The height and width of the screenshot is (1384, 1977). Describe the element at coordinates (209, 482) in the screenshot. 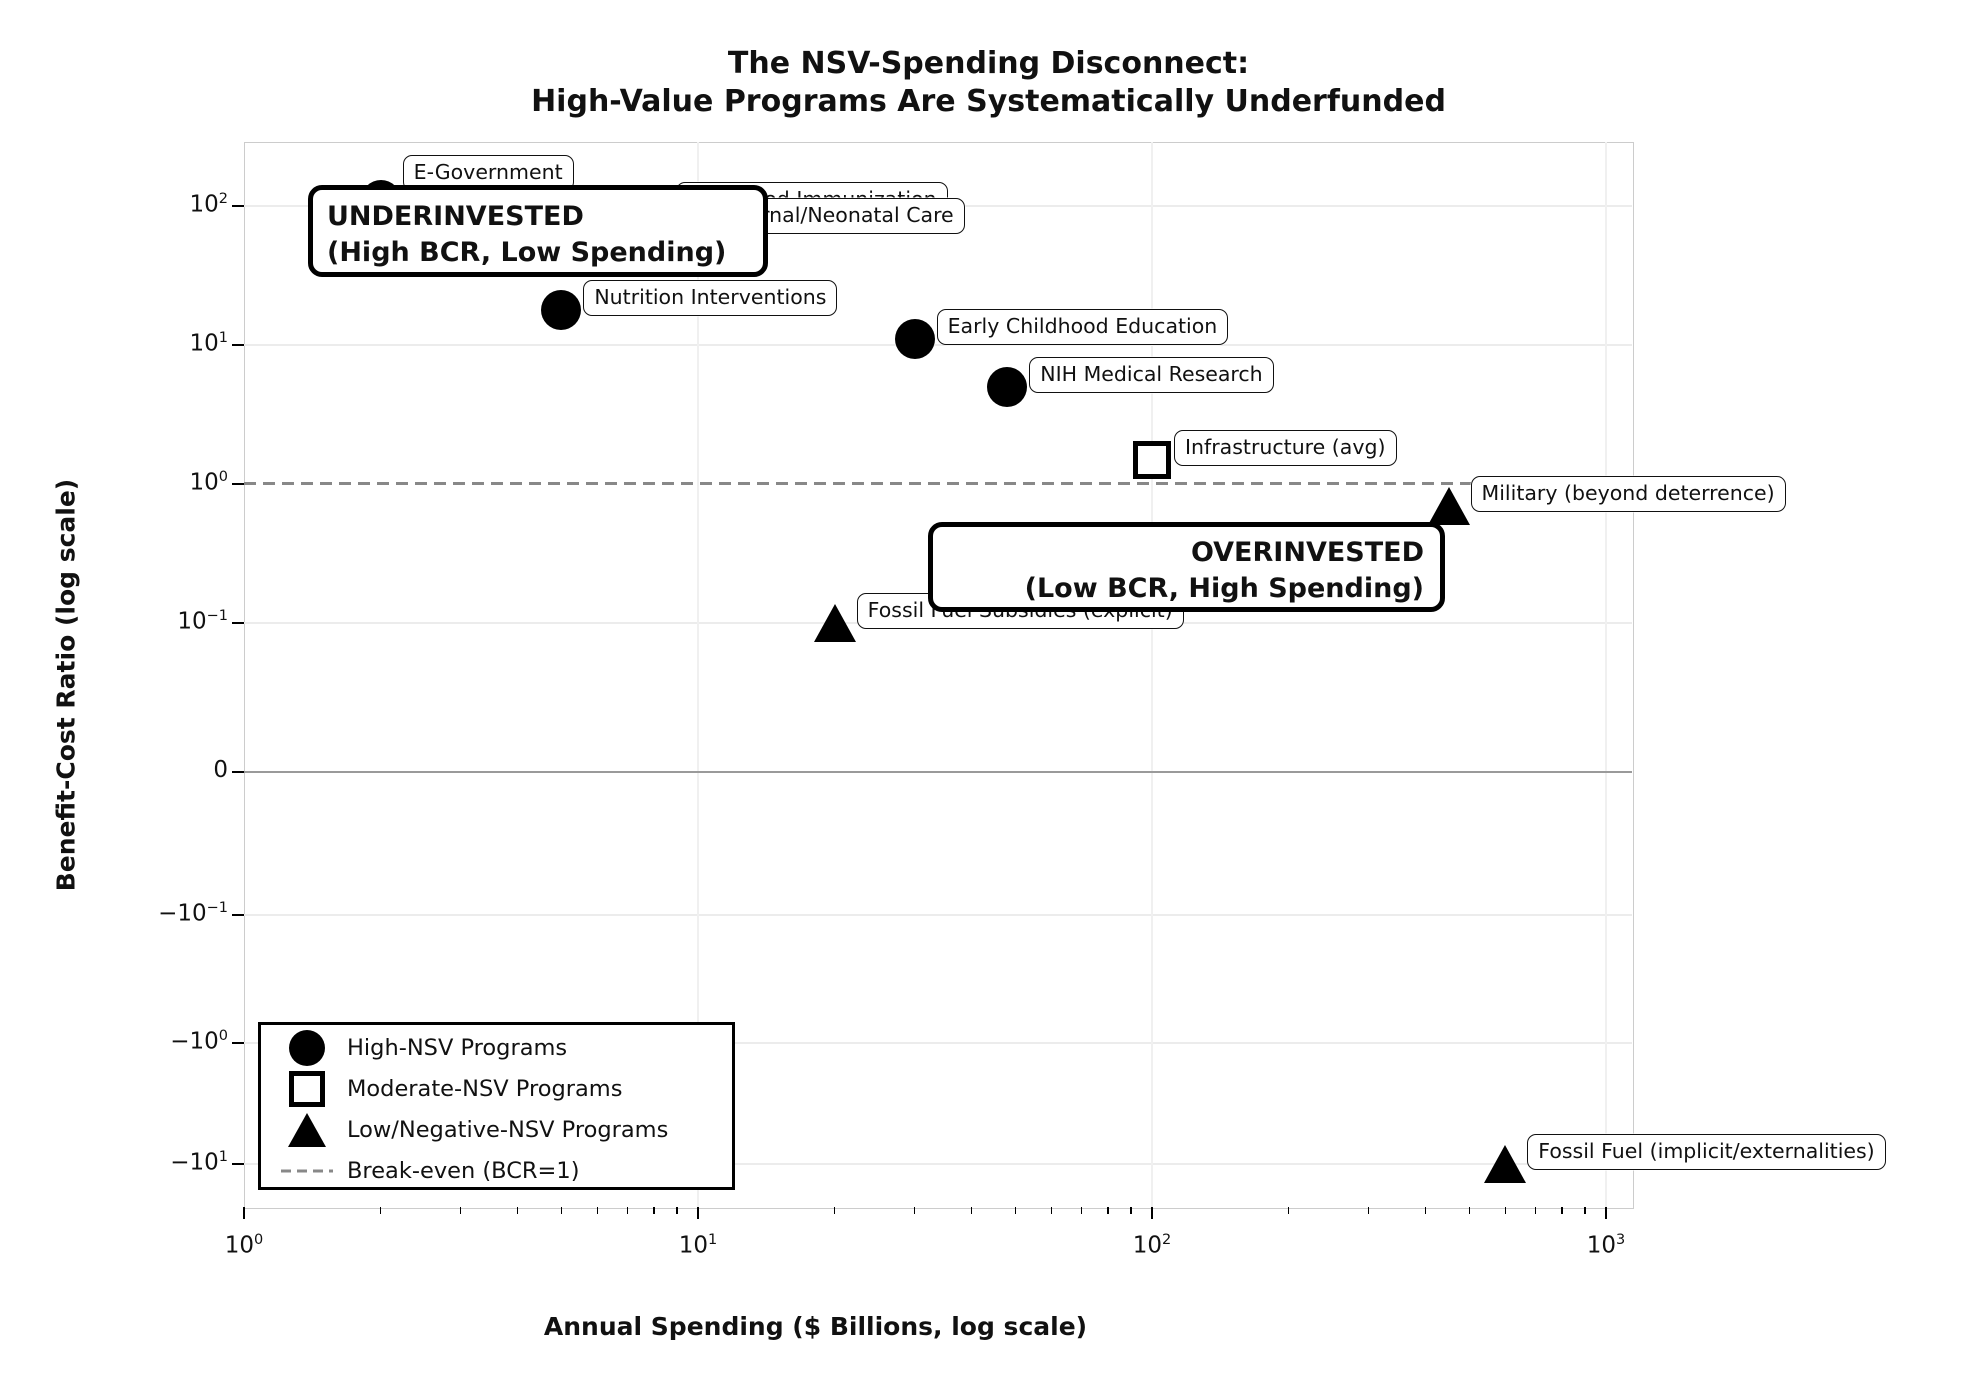

I see `y-tick-label: 100` at that location.